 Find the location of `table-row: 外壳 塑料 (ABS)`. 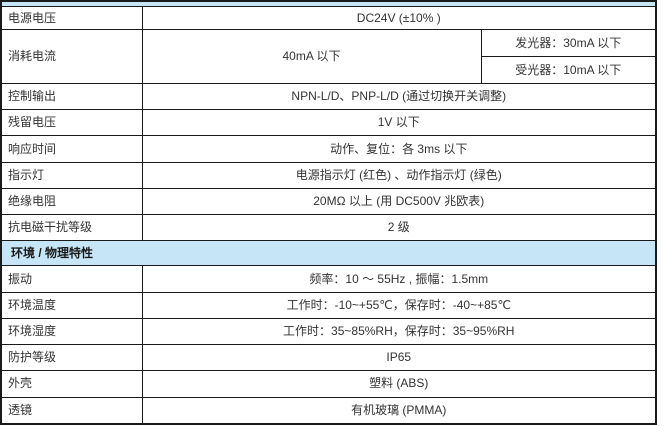

table-row: 外壳 塑料 (ABS) is located at coordinates (328, 384).